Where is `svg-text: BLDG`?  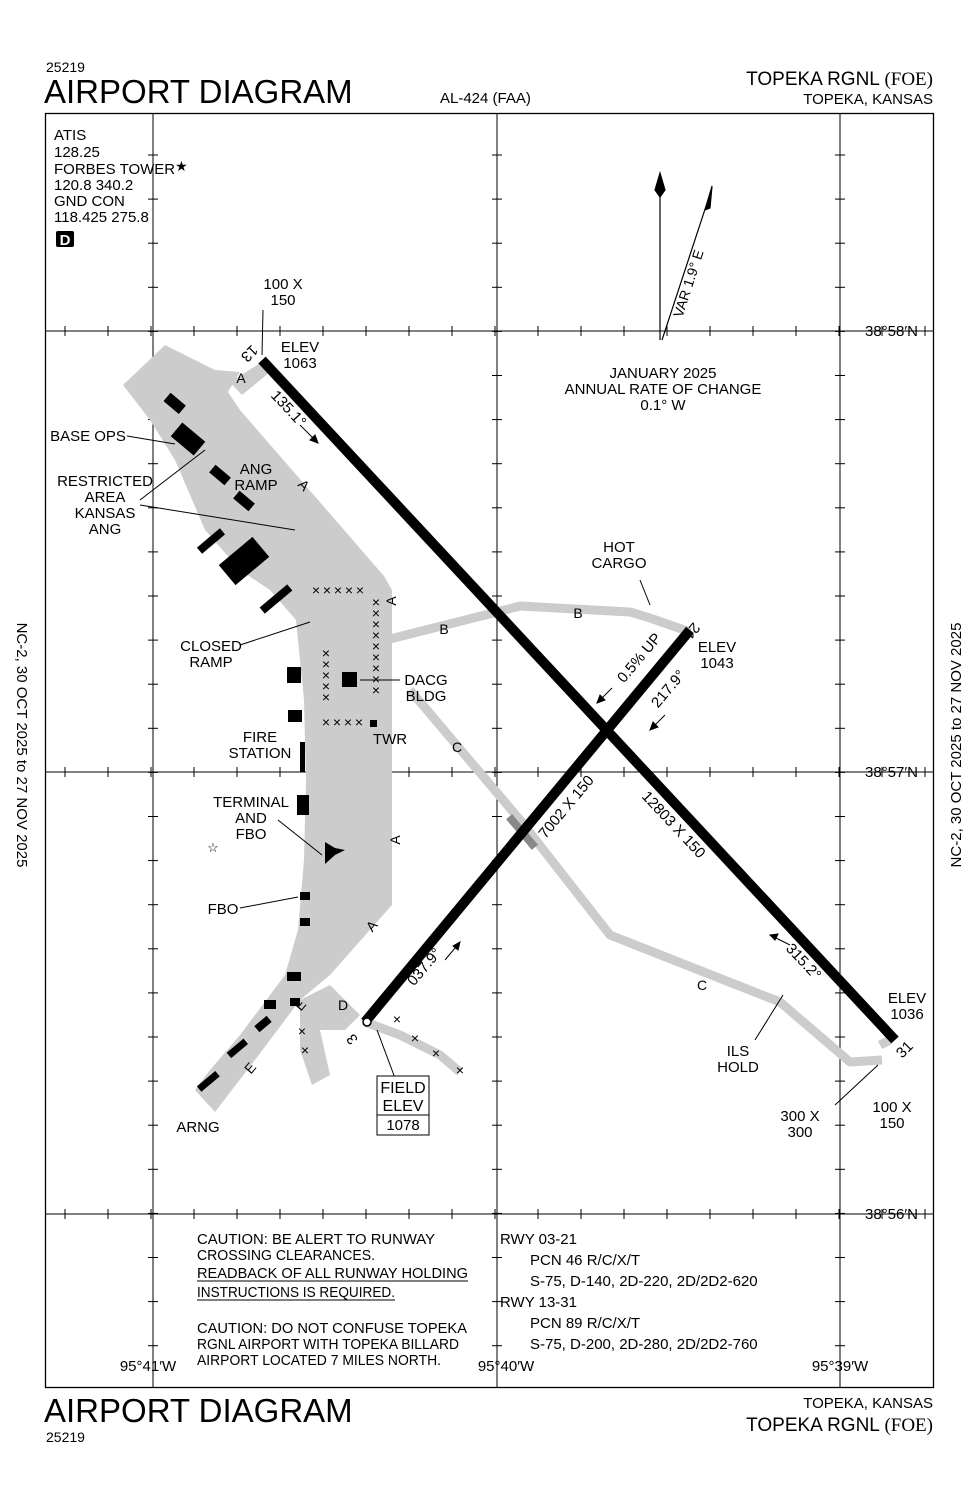
svg-text: BLDG is located at coordinates (426, 696).